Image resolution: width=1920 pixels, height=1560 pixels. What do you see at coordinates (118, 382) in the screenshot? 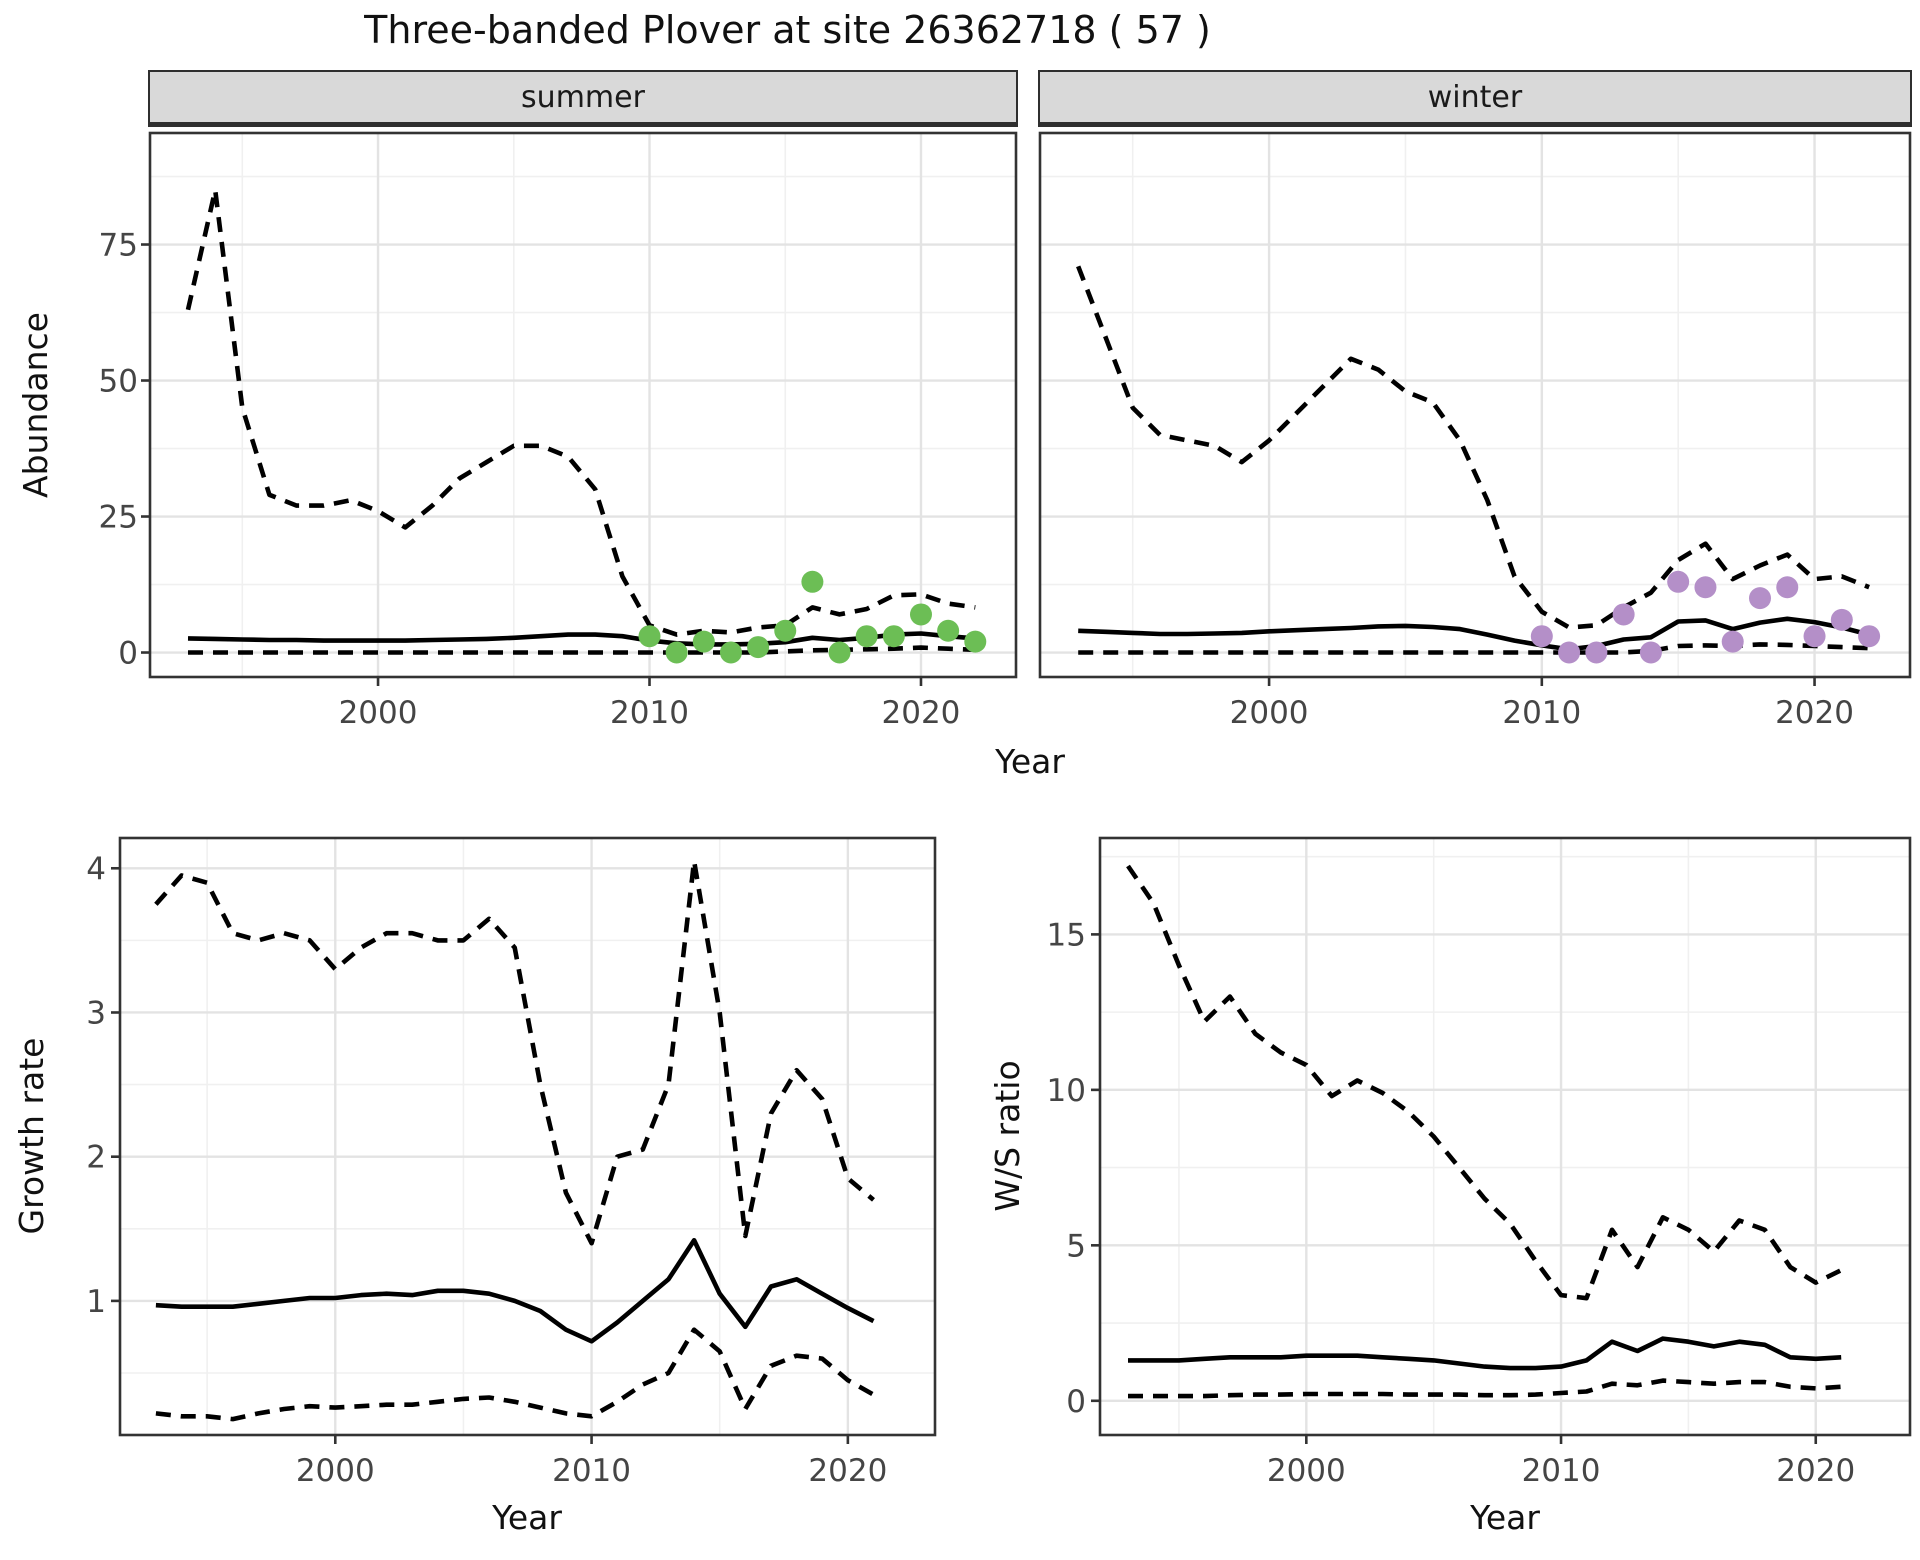
I see `svg-text: 50` at bounding box center [118, 382].